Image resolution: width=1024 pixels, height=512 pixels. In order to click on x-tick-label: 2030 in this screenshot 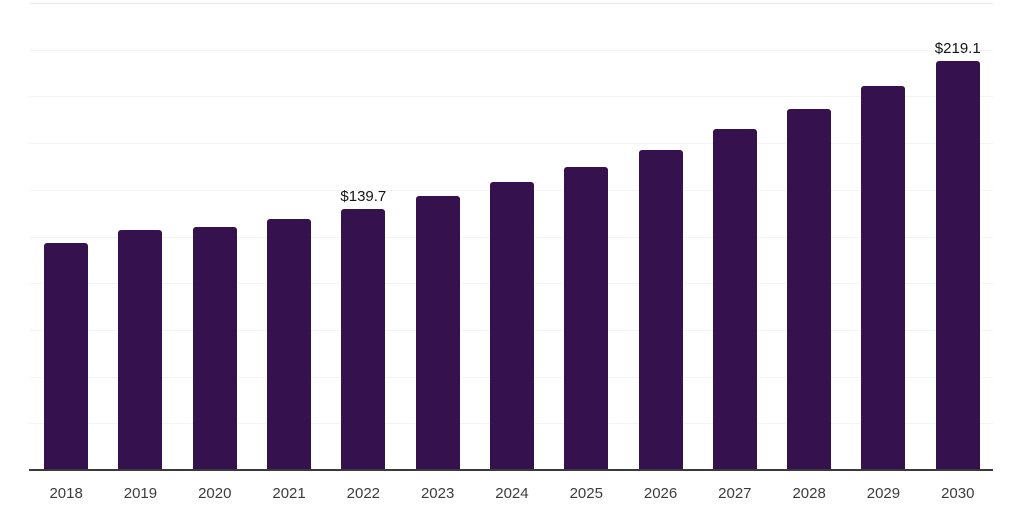, I will do `click(958, 493)`.